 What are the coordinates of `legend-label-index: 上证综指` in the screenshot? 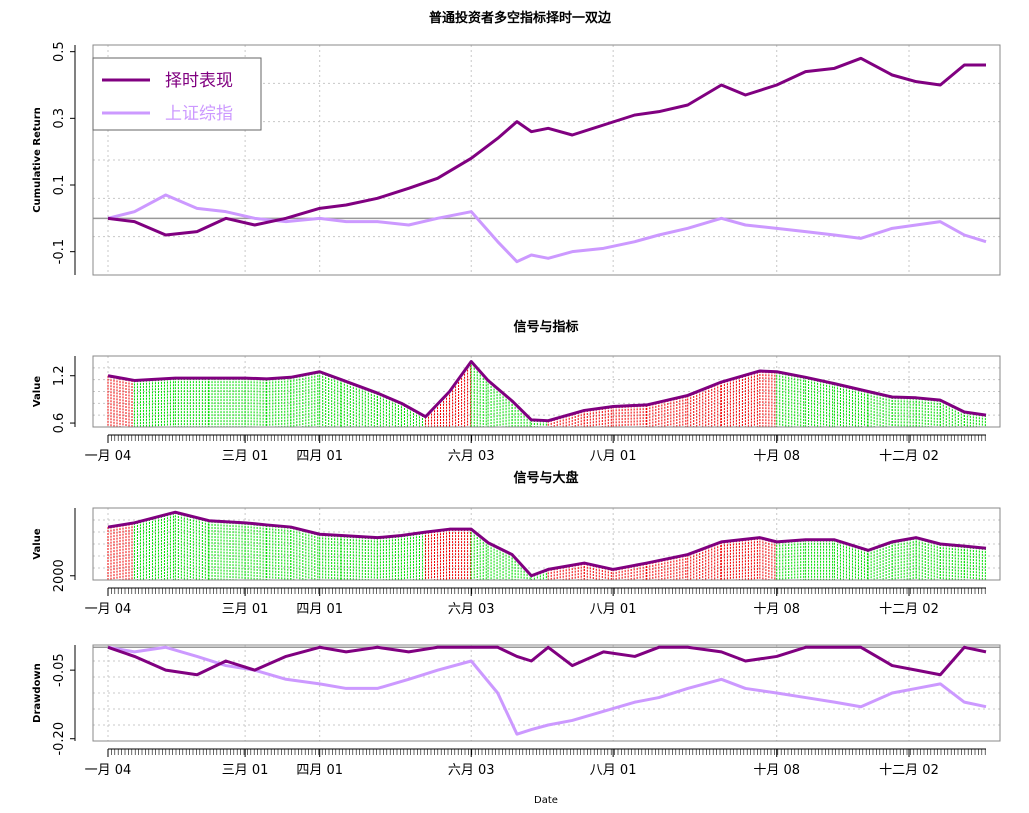 It's located at (199, 114).